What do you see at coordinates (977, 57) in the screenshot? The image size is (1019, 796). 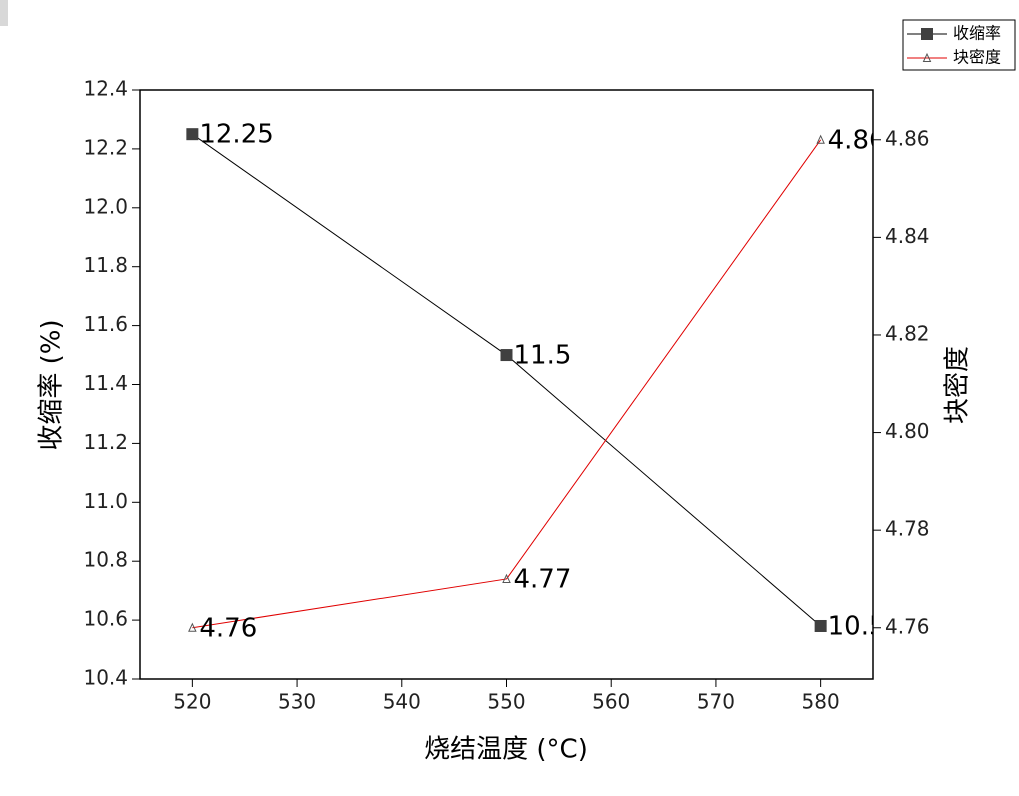 I see `legend-label: 块密度` at bounding box center [977, 57].